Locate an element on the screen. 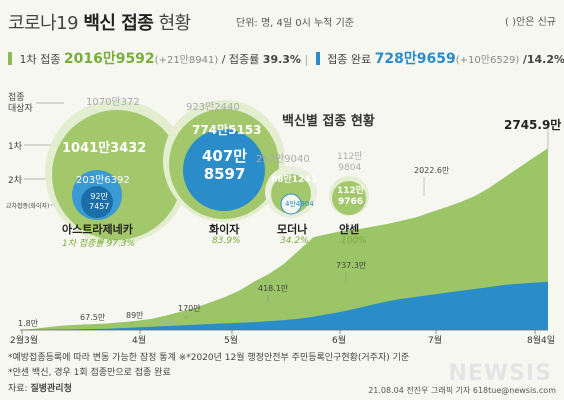  full-dose-marker is located at coordinates (317, 58).